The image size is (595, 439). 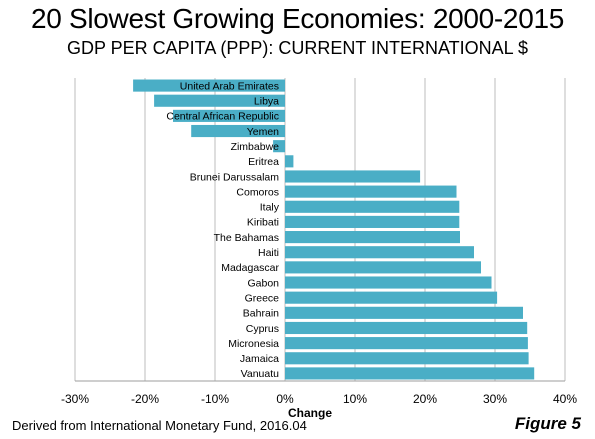 I want to click on x-tick-label: 0%, so click(x=285, y=399).